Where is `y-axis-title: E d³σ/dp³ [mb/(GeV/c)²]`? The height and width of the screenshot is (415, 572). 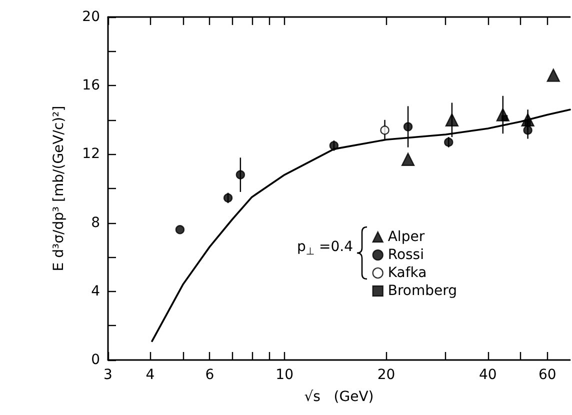
y-axis-title: E d³σ/dp³ [mb/(GeV/c)²] is located at coordinates (59, 189).